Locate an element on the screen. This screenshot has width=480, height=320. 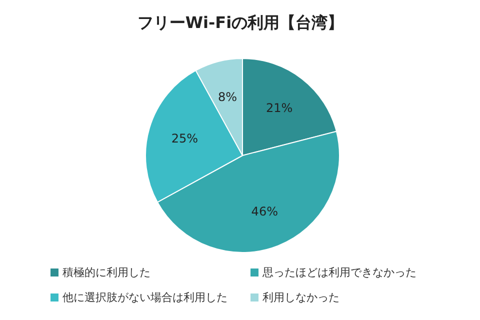
data-label: 21% is located at coordinates (279, 107).